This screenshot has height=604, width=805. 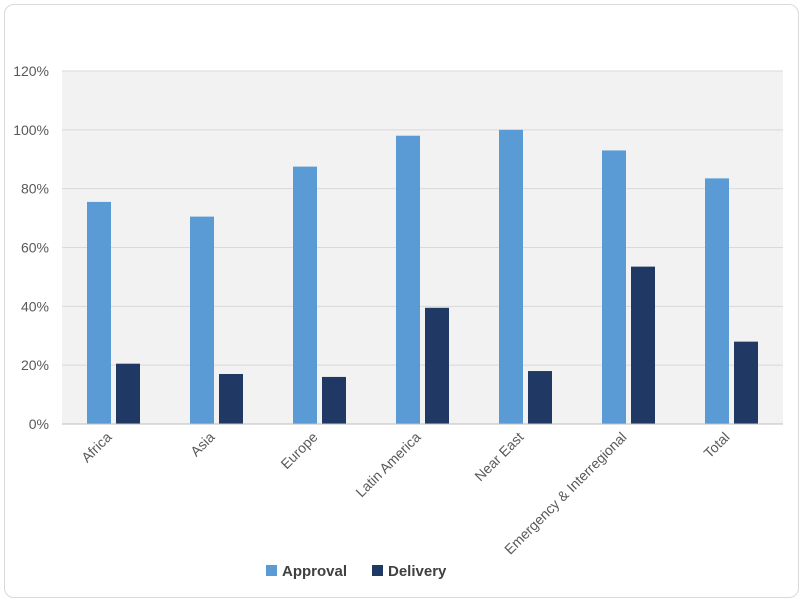 What do you see at coordinates (377, 570) in the screenshot?
I see `legend-swatch-delivery` at bounding box center [377, 570].